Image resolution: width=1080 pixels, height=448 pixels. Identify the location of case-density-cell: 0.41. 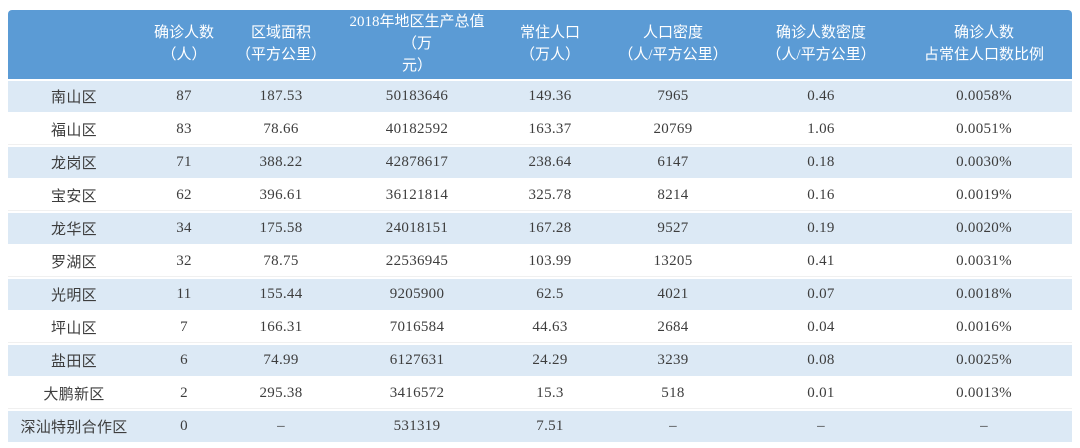
(821, 261).